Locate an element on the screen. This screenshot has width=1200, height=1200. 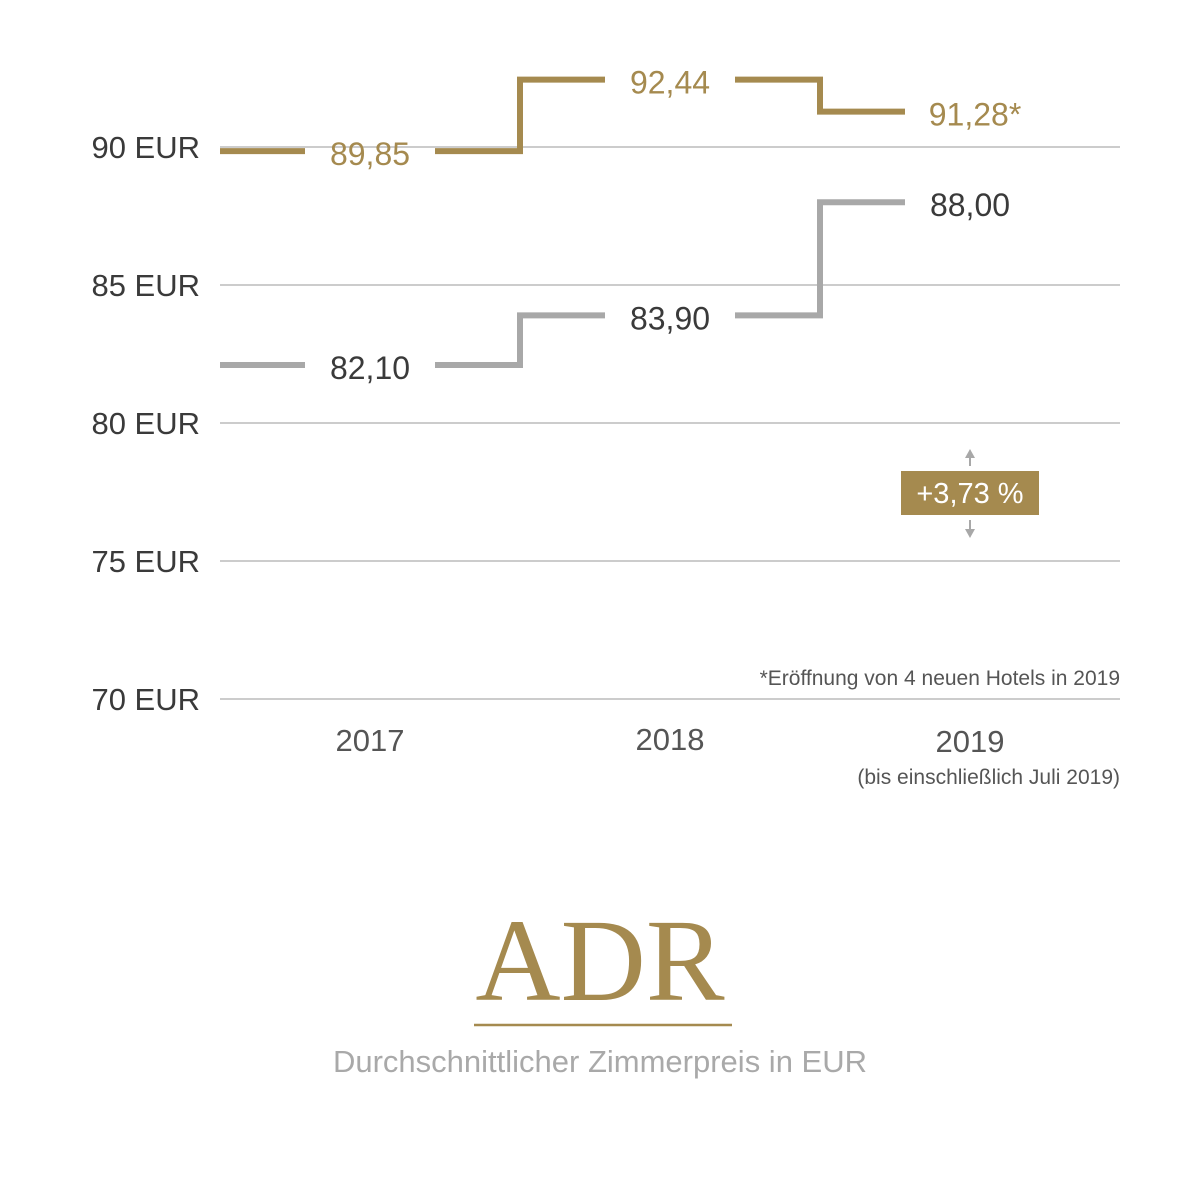
y-axis-ticks: 90 EUR 85 EUR 80 EUR 75 EUR 70 EUR is located at coordinates (145, 423).